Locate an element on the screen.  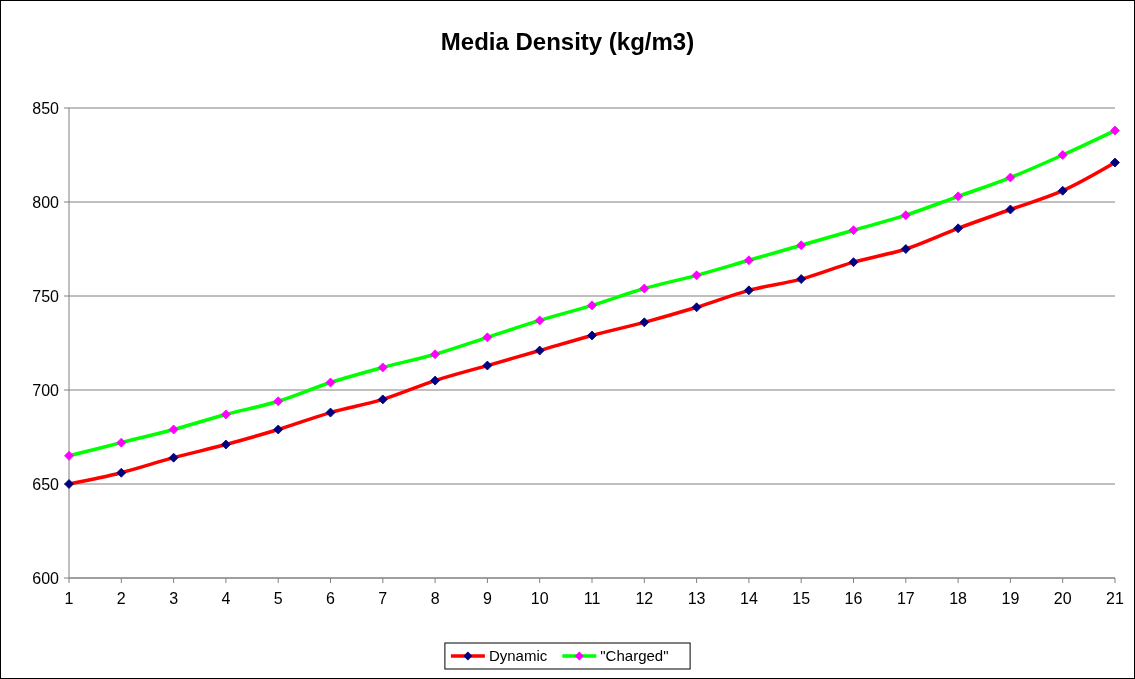
x-tick-label: 7 is located at coordinates (383, 598).